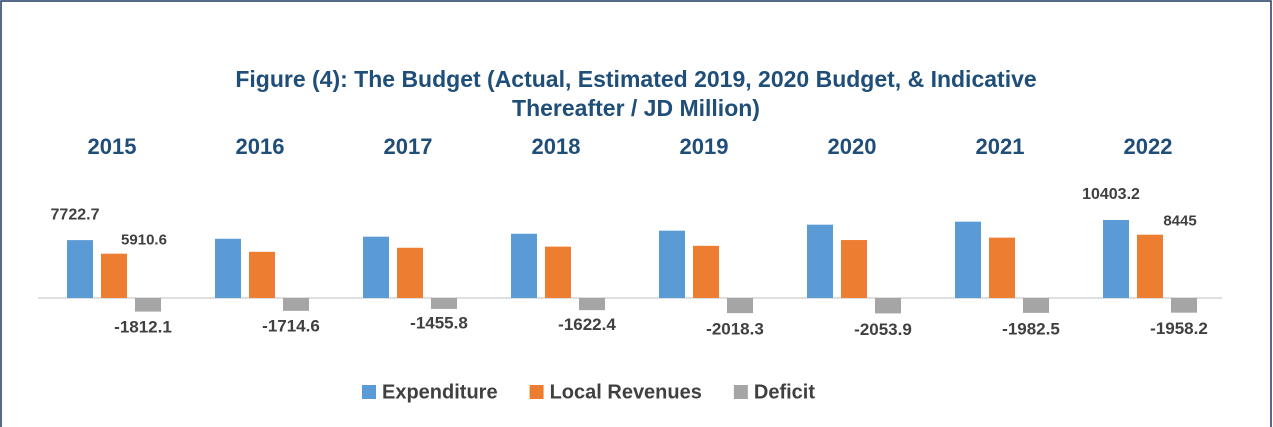  I want to click on category-label: 2017, so click(408, 146).